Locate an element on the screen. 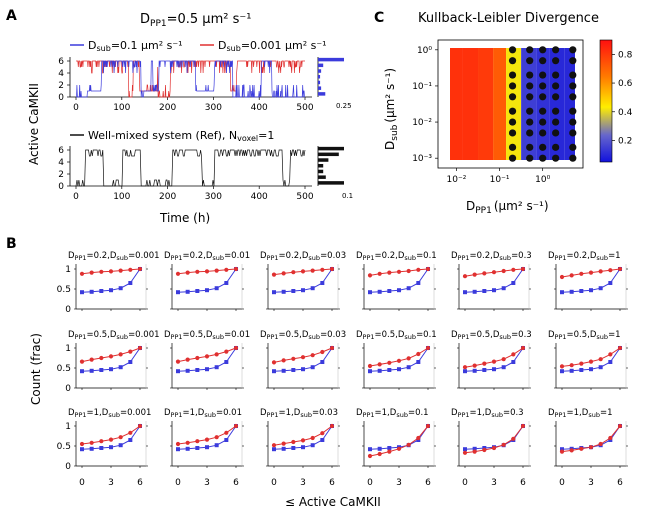 The width and height of the screenshot is (656, 518). title-dsub: =0.03 is located at coordinates (333, 256).